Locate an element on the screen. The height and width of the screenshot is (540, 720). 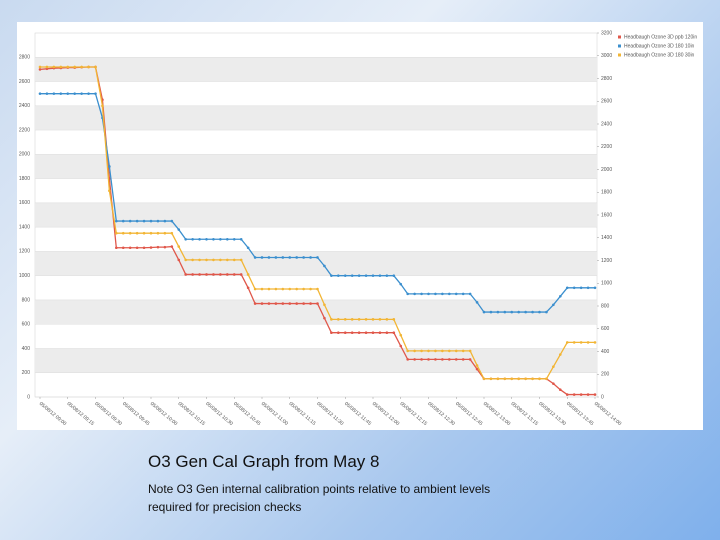
y-tick-label: 1200 is located at coordinates (24, 252).